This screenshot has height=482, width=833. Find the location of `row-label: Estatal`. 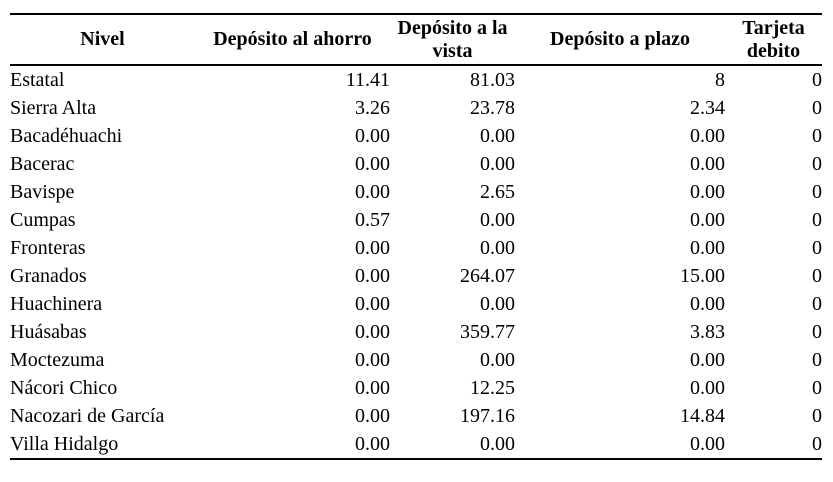

row-label: Estatal is located at coordinates (37, 80).